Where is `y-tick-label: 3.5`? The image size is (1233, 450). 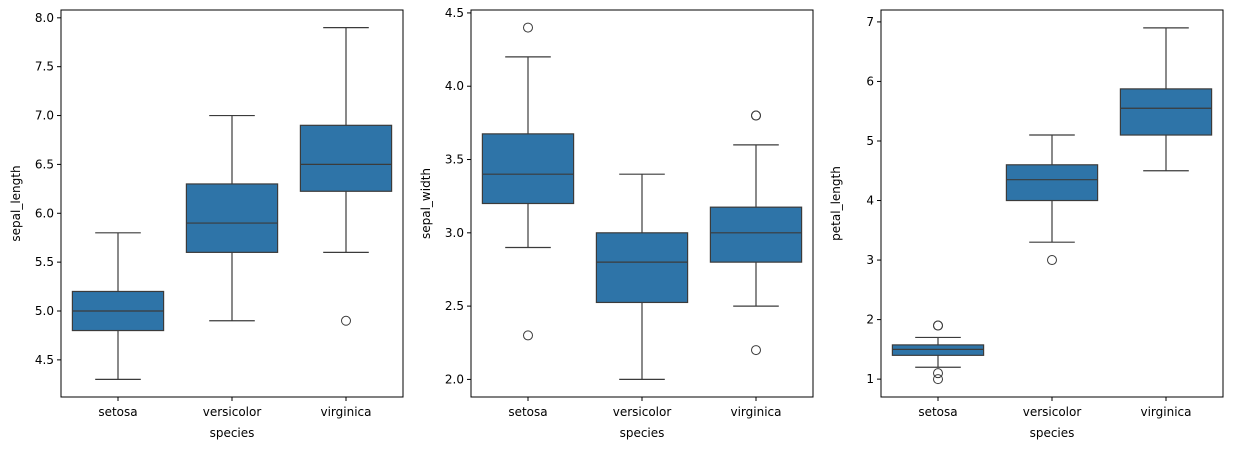
y-tick-label: 3.5 is located at coordinates (454, 160).